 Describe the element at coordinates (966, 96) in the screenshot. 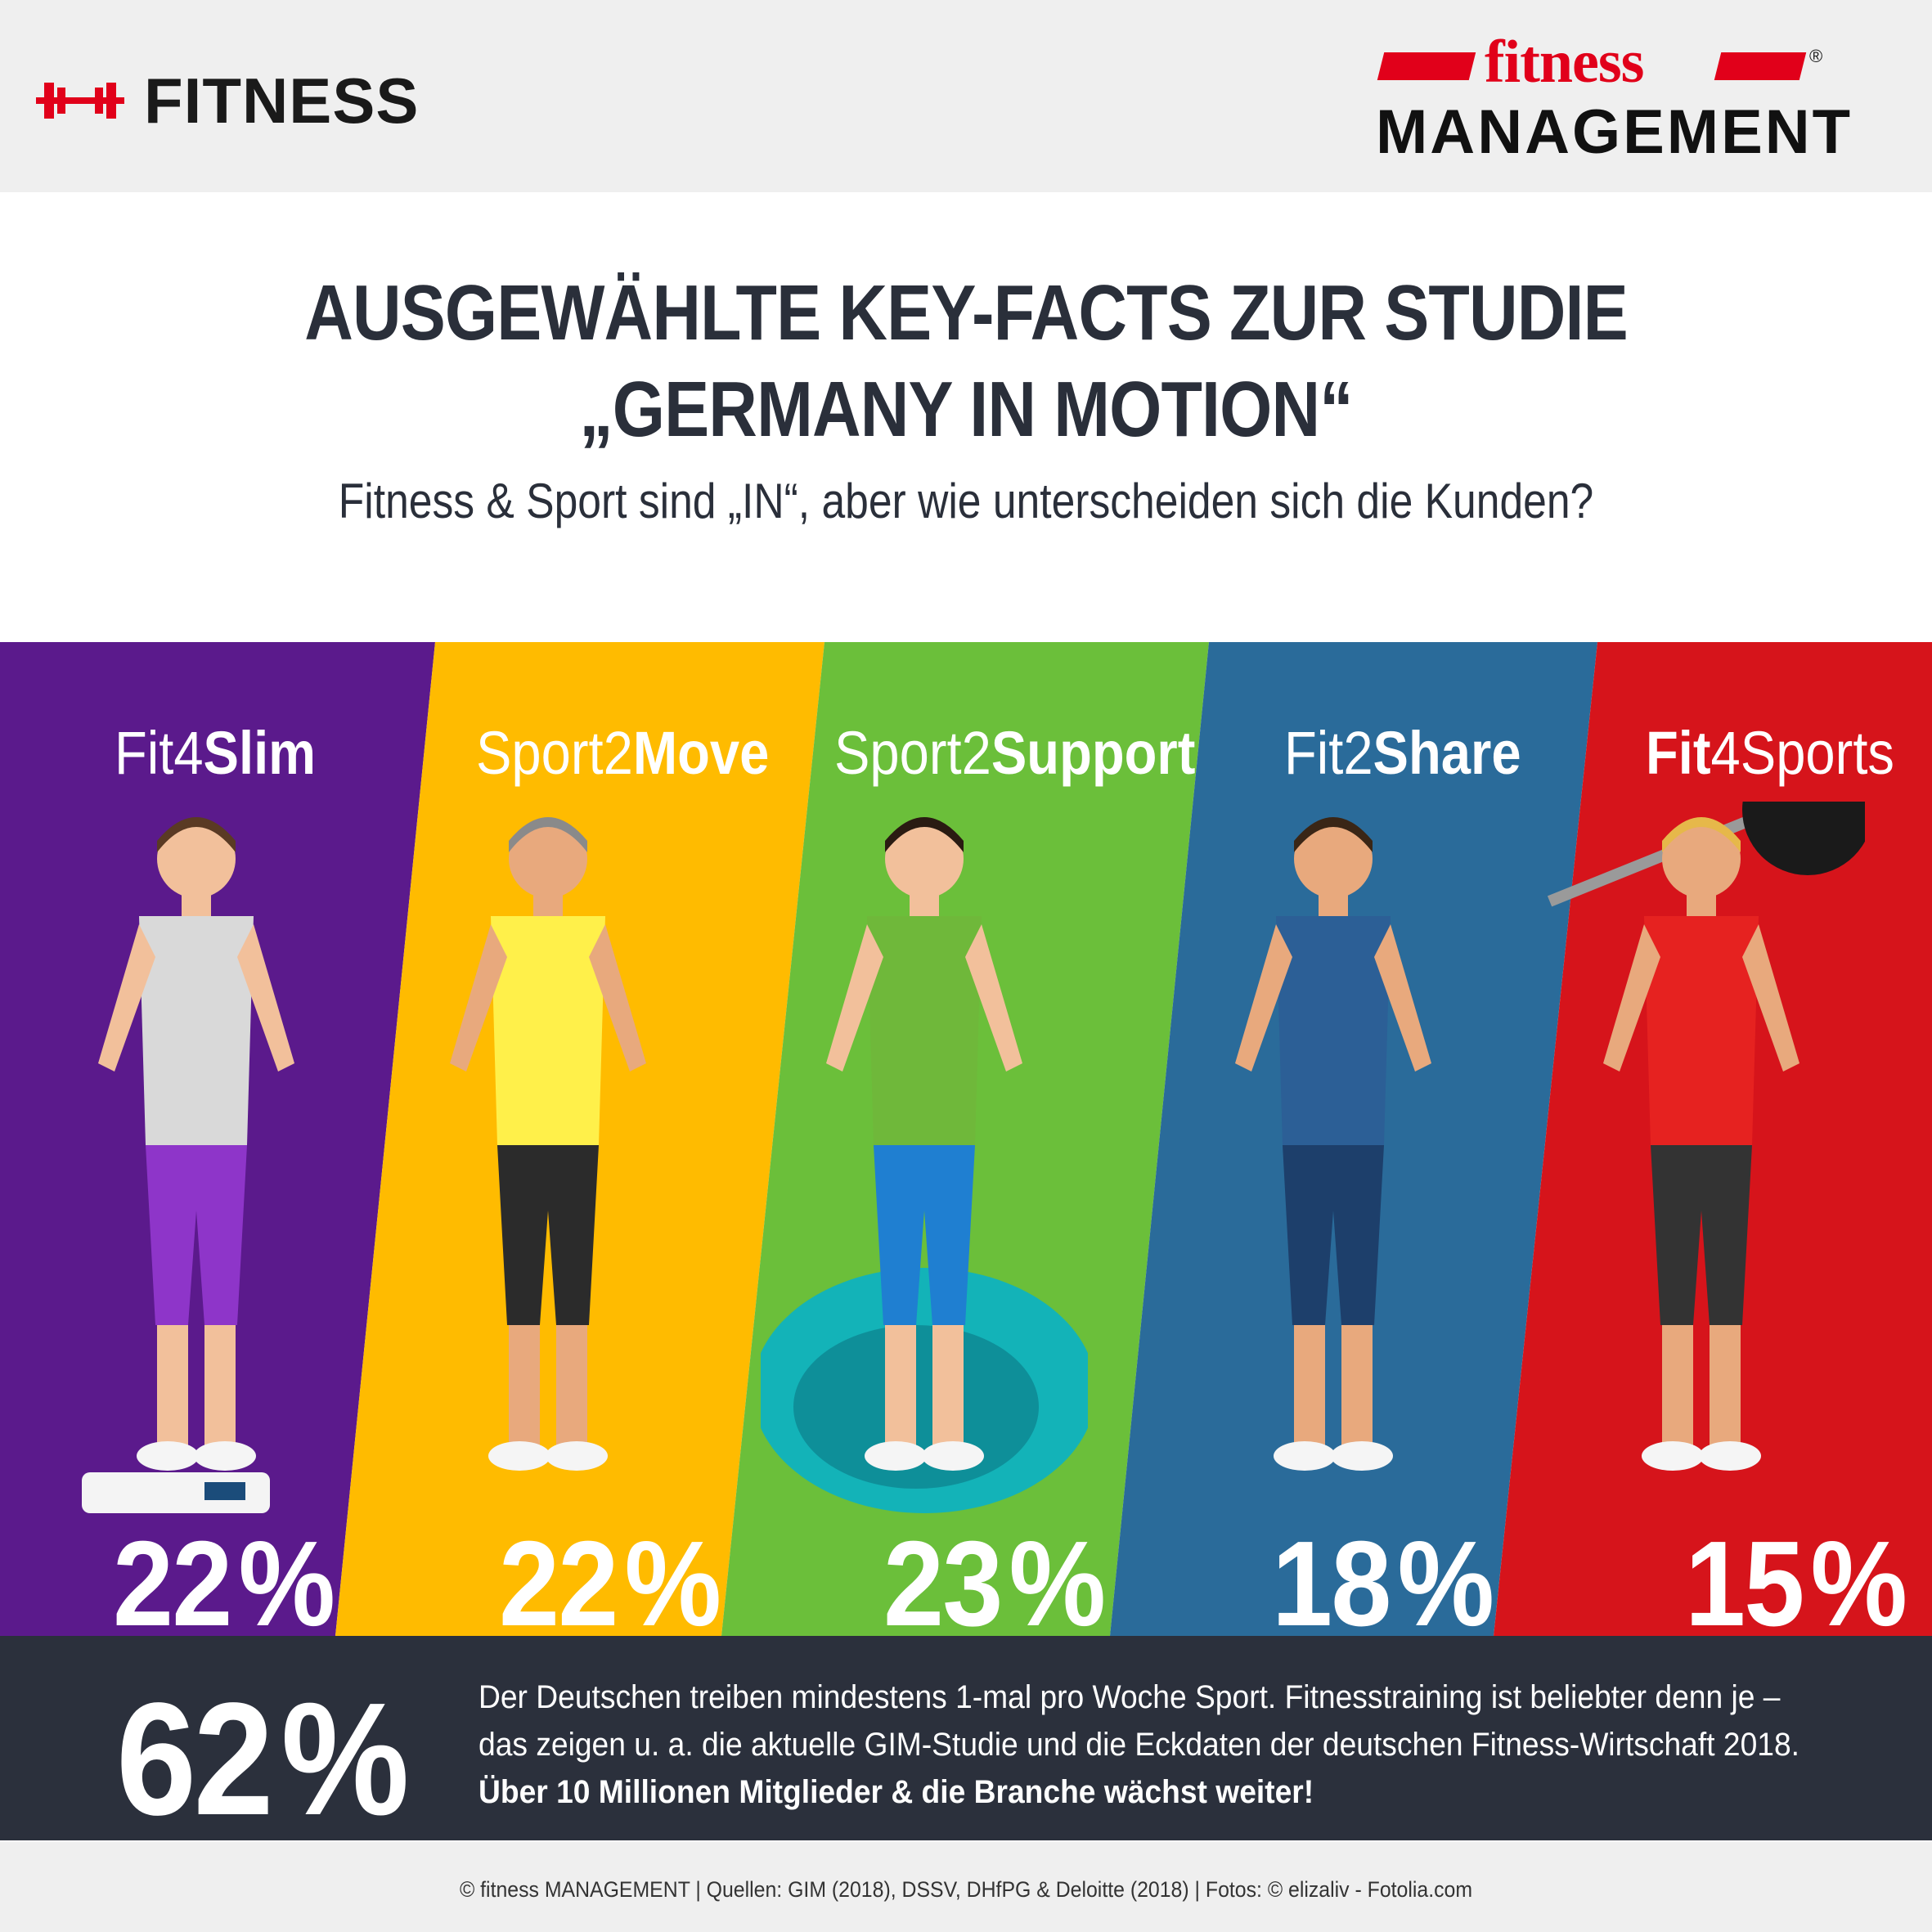

I see `header-bar: FITNESS fitness ® MANAGEMENT` at that location.